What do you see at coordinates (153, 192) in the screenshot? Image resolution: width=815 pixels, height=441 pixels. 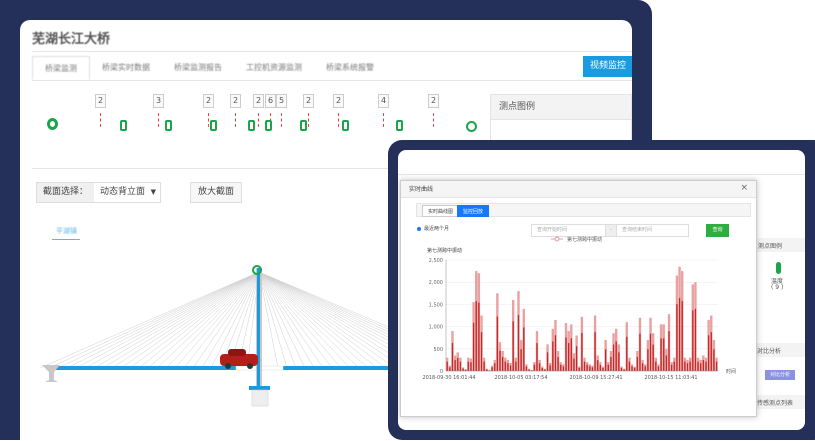 I see `chevron-down-icon: ▼` at bounding box center [153, 192].